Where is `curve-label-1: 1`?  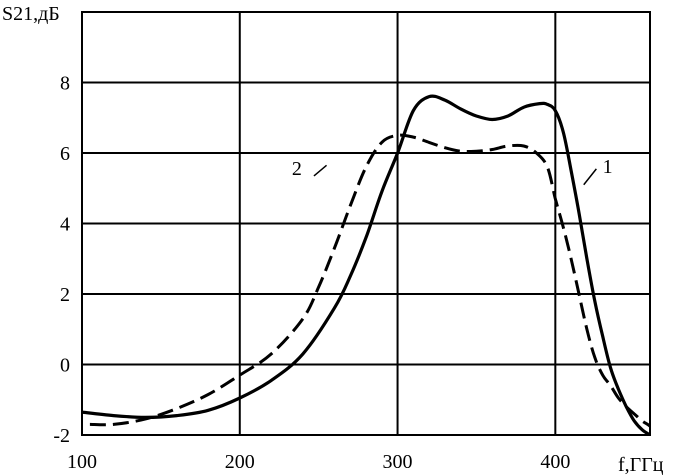
curve-label-1: 1 is located at coordinates (608, 167).